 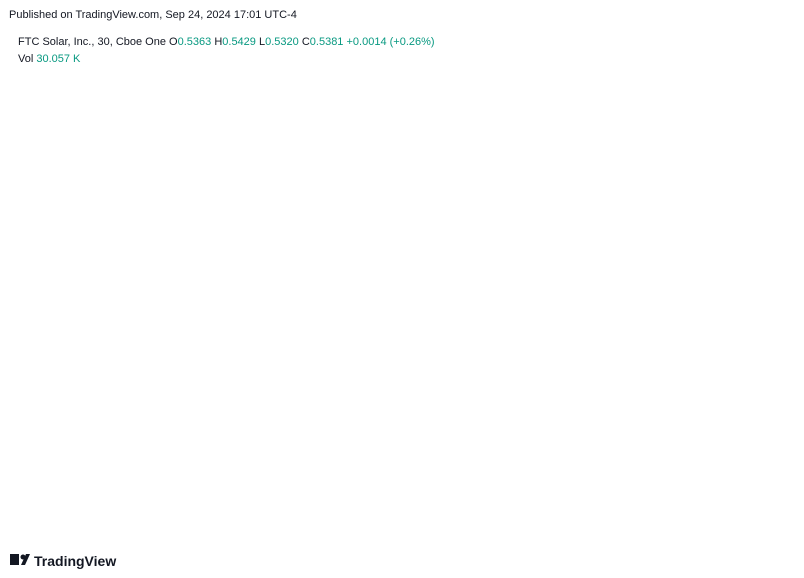 I want to click on symbol: FTC Solar, Inc., 30, Cboe One, so click(x=92, y=42).